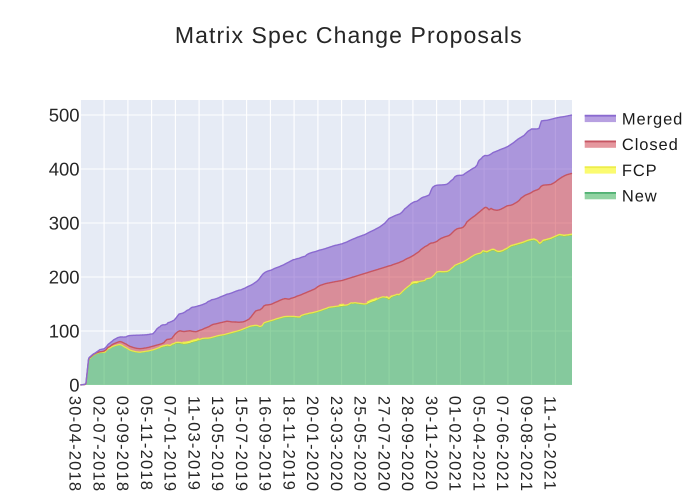 The height and width of the screenshot is (500, 700). I want to click on svg-text: 28-09-2020, so click(407, 444).